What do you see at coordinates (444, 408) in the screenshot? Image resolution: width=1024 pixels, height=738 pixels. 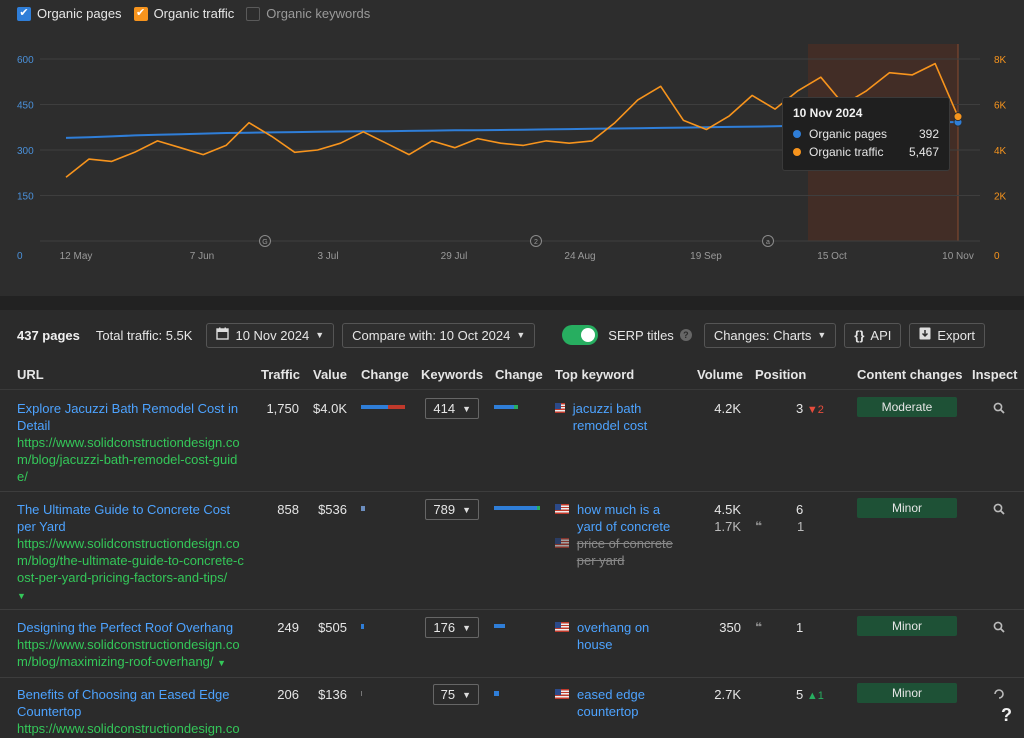 I see `keywords-count: 414` at bounding box center [444, 408].